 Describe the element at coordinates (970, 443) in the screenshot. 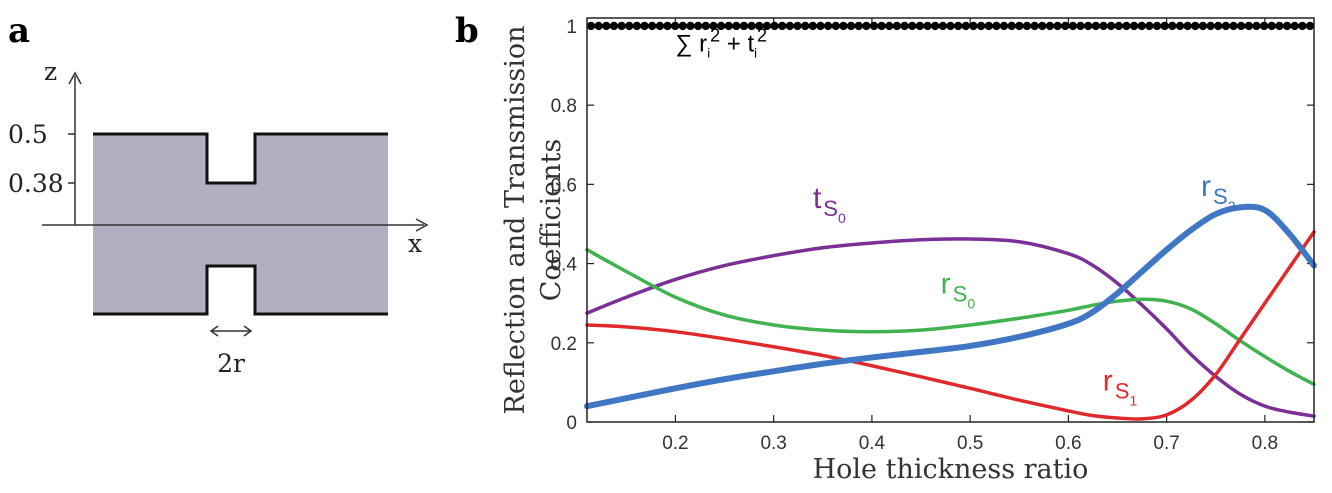

I see `x-tick-labels: 0.2 0.3 0.4 0.5 0.6 0.7 0.8` at that location.